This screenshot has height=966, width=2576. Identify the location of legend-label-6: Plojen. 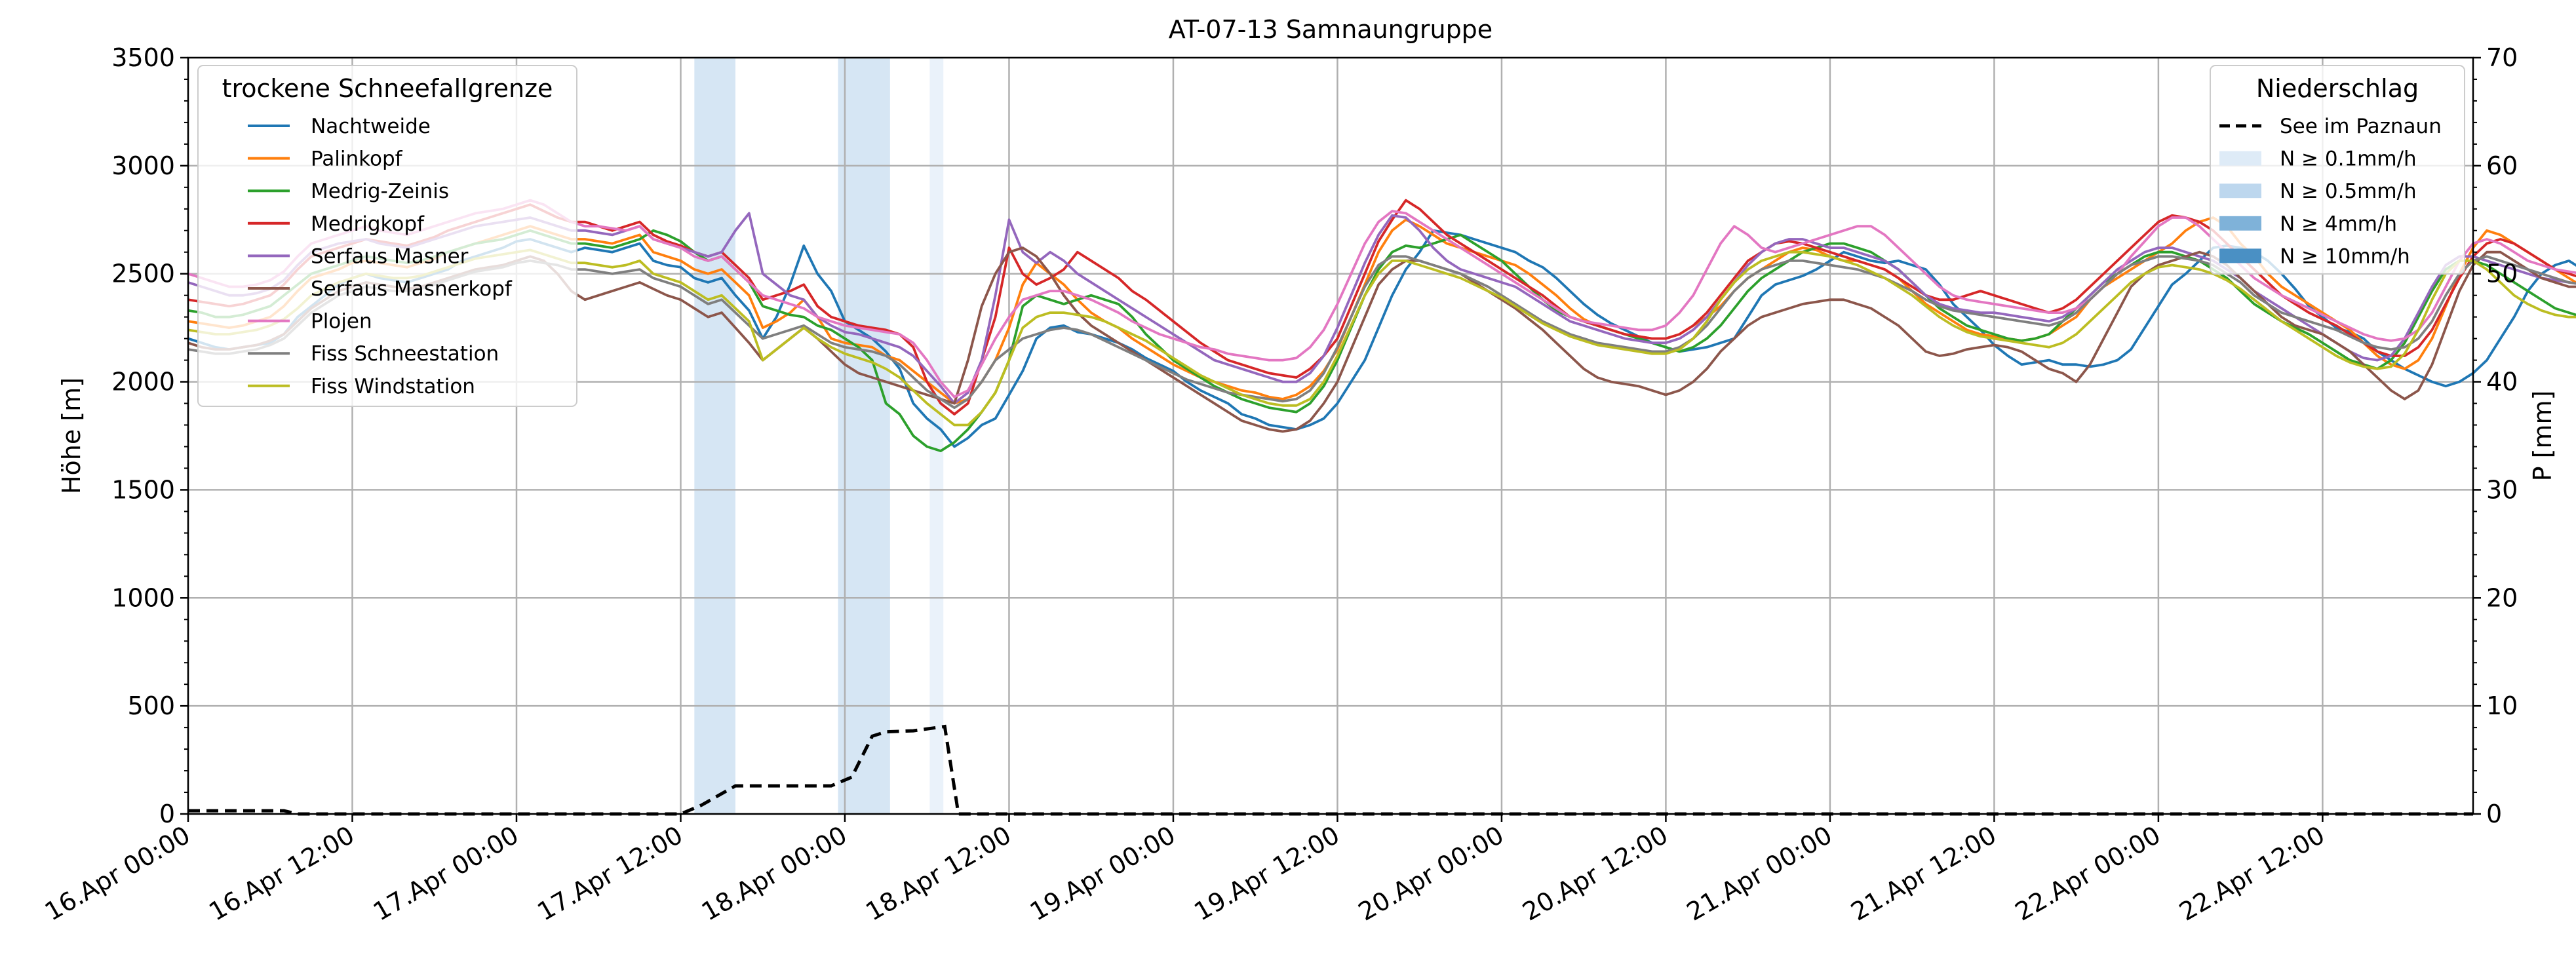
(341, 322).